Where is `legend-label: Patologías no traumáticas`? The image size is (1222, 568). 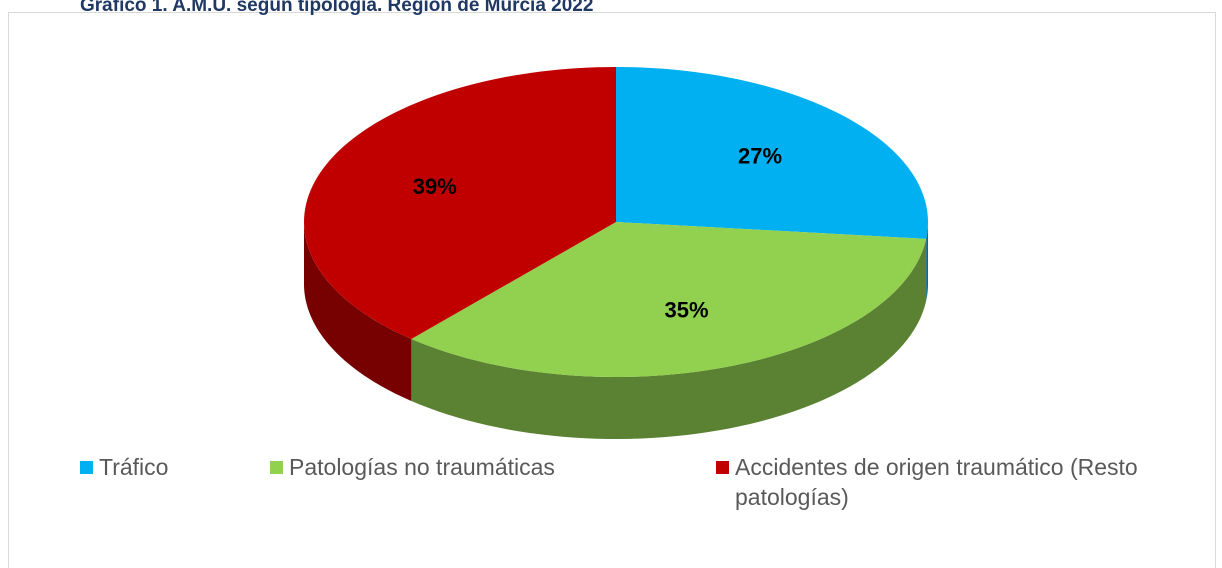 legend-label: Patologías no traumáticas is located at coordinates (422, 467).